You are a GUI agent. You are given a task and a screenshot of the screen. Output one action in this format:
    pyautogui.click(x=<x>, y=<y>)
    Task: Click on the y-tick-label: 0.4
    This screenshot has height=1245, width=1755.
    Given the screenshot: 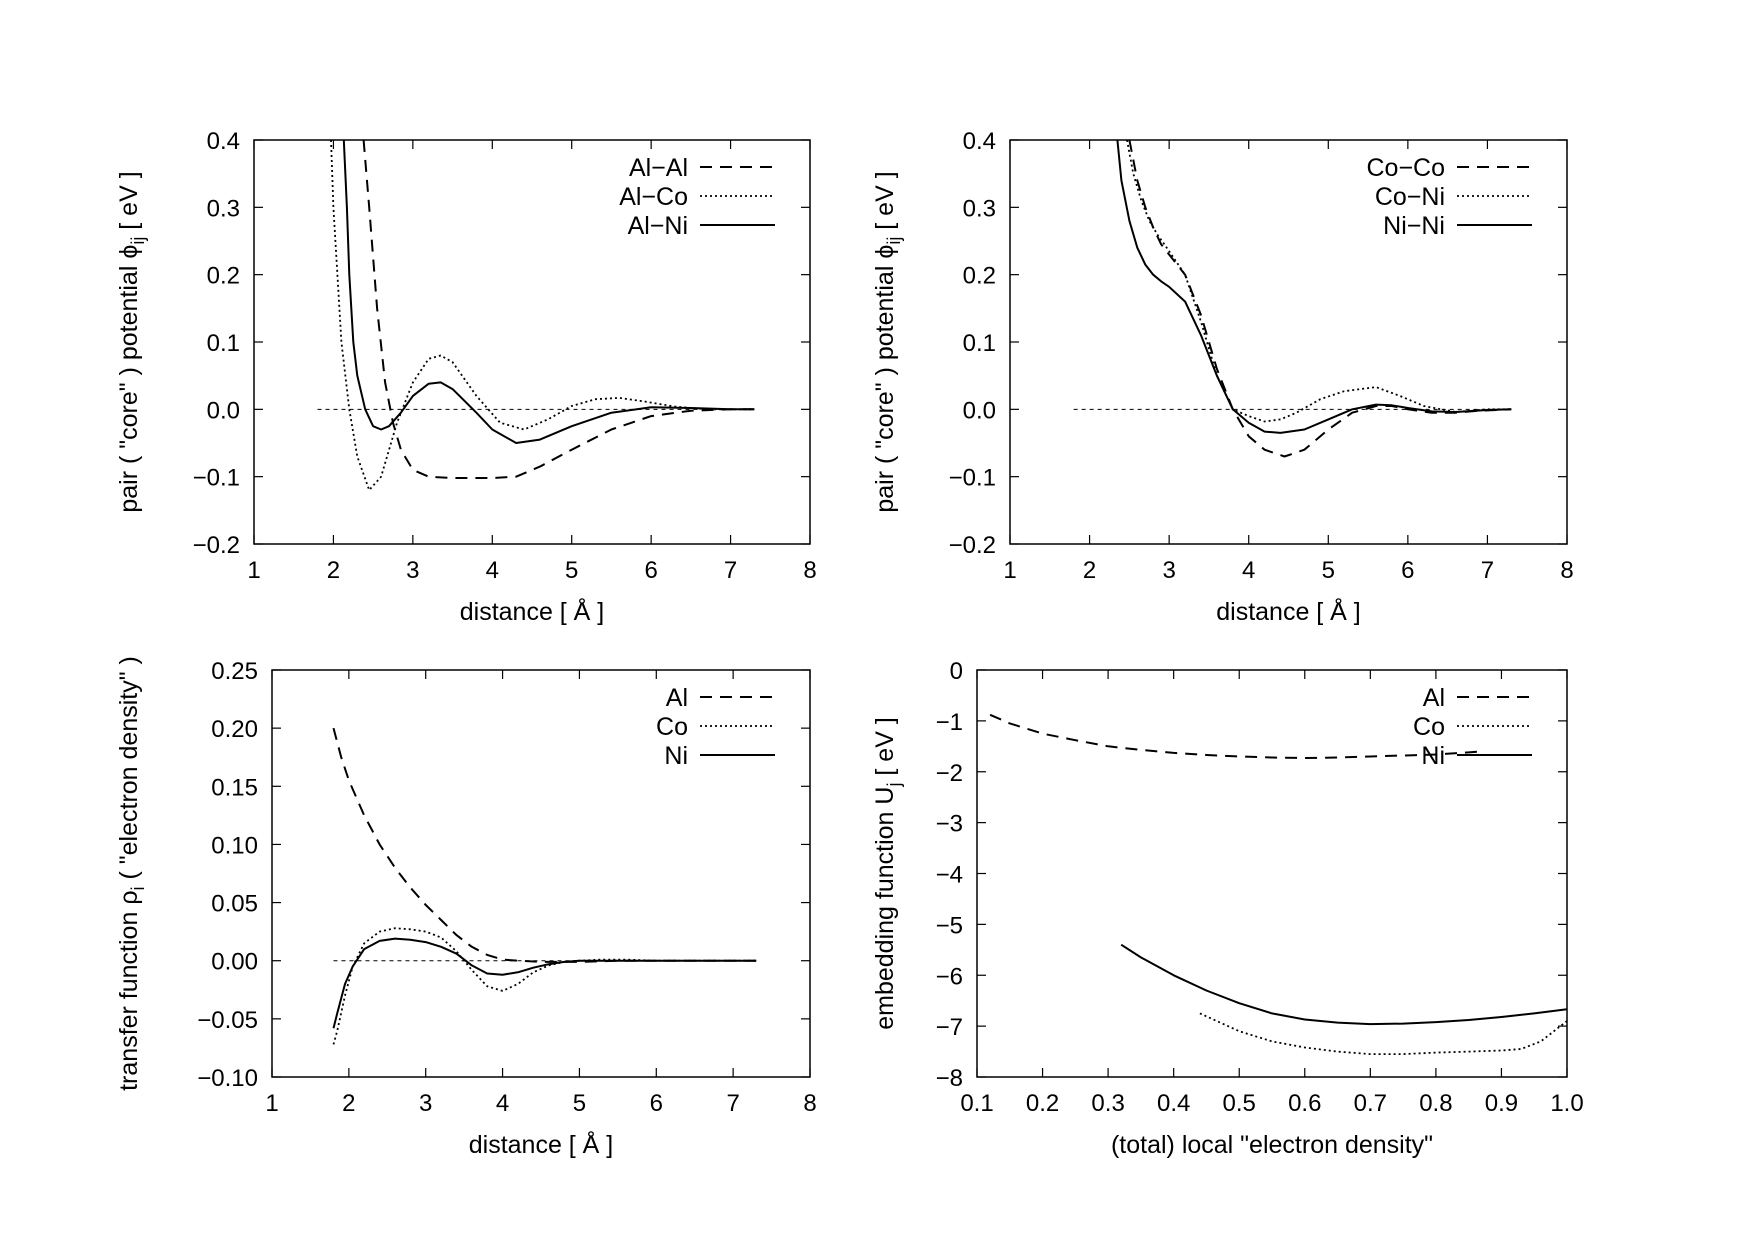 What is the action you would take?
    pyautogui.click(x=223, y=141)
    